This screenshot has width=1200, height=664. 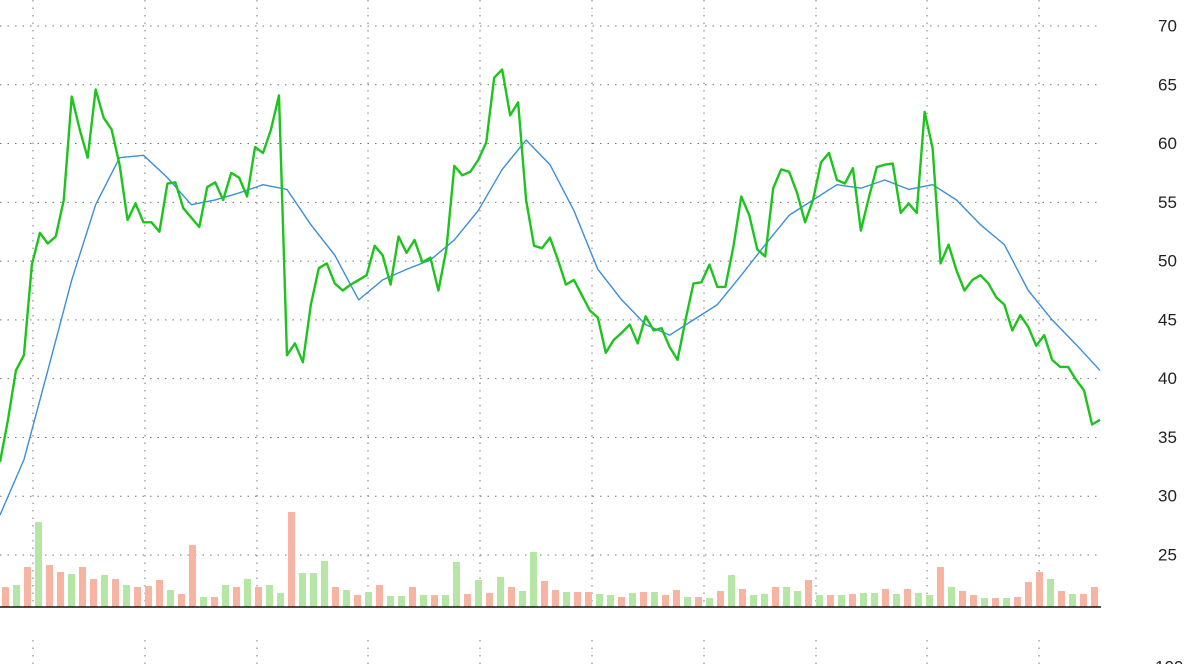 I want to click on y-tick-label: 35, so click(x=1167, y=437).